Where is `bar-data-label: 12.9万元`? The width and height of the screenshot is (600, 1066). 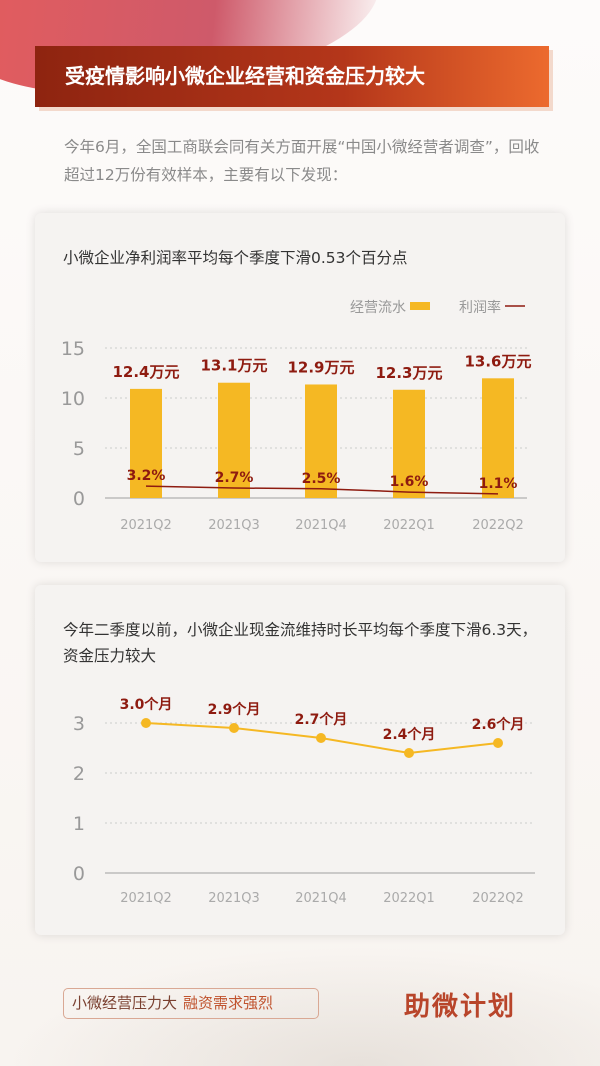
bar-data-label: 12.9万元 is located at coordinates (320, 367).